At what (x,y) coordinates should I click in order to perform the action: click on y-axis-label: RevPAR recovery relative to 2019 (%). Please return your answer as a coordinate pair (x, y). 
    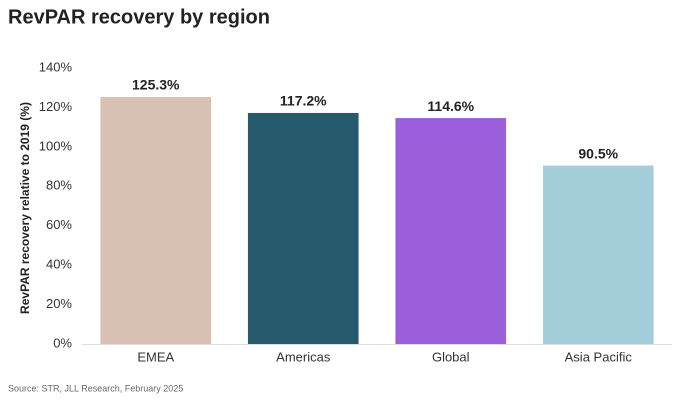
    Looking at the image, I should click on (25, 208).